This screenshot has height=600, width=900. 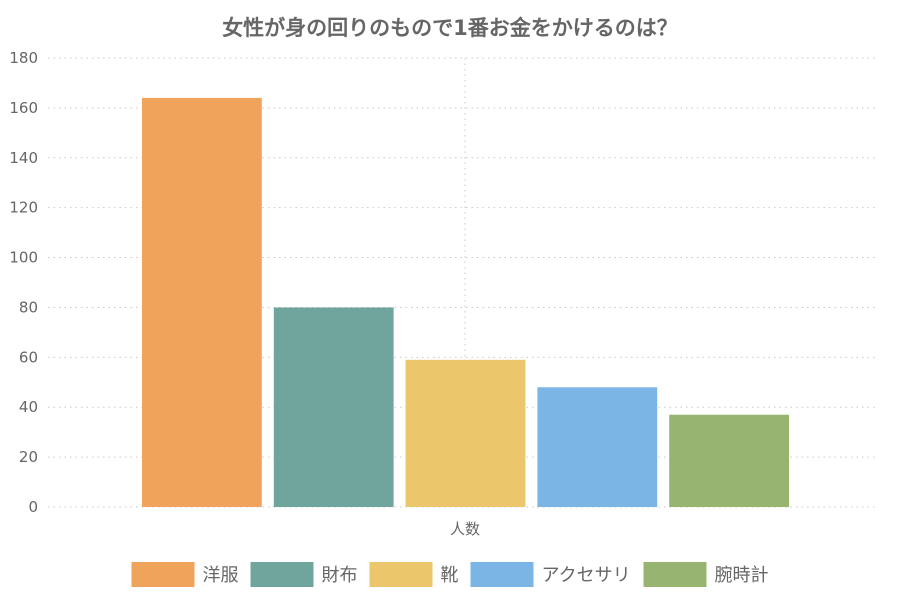 I want to click on legend: 洋服 財布 靴 アクセサリ 腕時計, so click(x=450, y=574).